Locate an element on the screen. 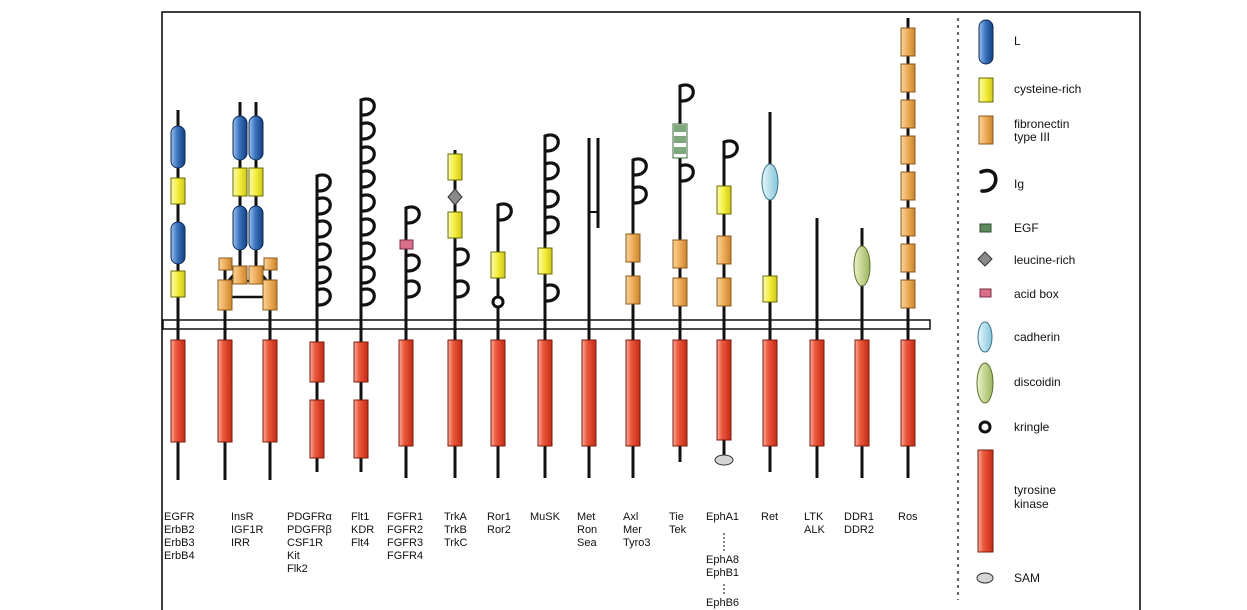  receptor-insr is located at coordinates (247, 291).